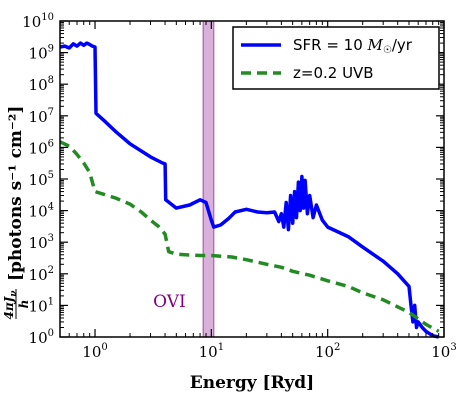  What do you see at coordinates (104, 347) in the screenshot?
I see `x-tick-label-0-exponent: 0` at bounding box center [104, 347].